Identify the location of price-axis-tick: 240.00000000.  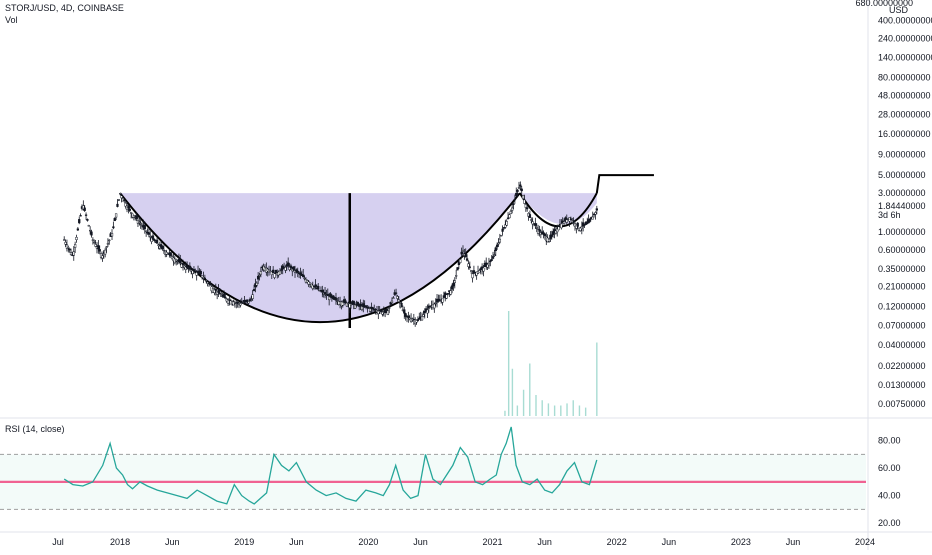
(905, 39).